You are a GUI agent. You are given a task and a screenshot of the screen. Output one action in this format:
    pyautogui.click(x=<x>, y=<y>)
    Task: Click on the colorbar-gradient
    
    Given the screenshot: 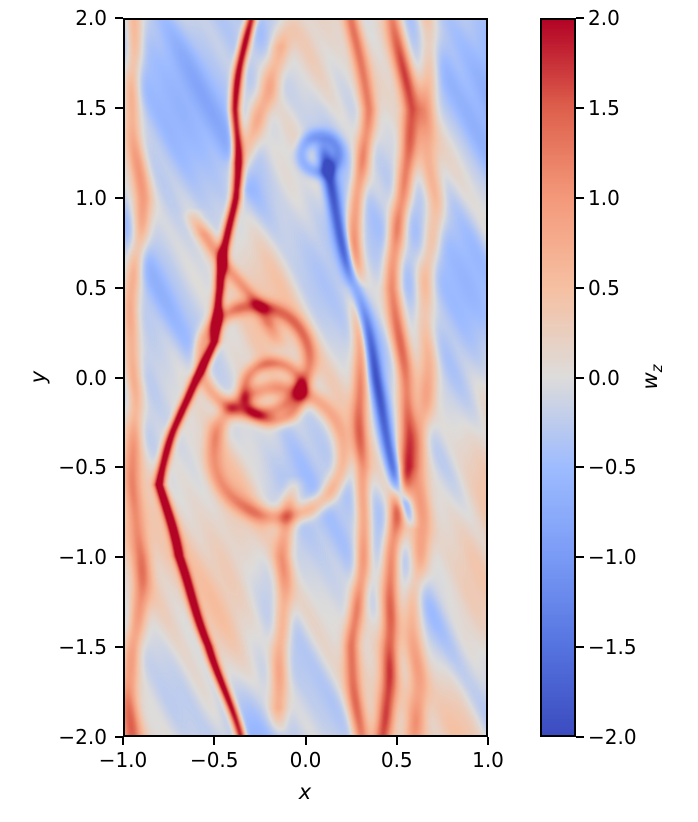 What is the action you would take?
    pyautogui.click(x=558, y=377)
    